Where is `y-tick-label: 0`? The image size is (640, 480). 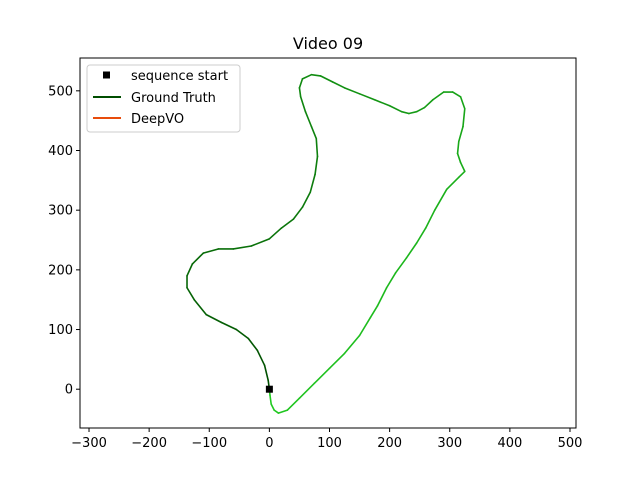 y-tick-label: 0 is located at coordinates (69, 390).